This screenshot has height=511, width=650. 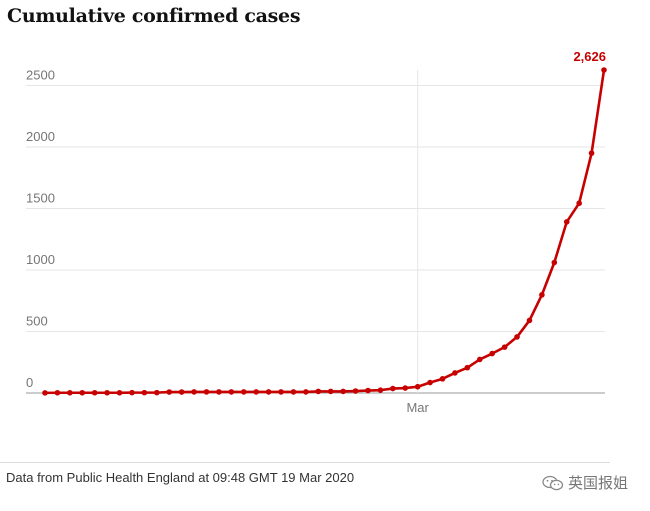 I want to click on y-tick-label-2500: 2500, so click(x=40, y=74).